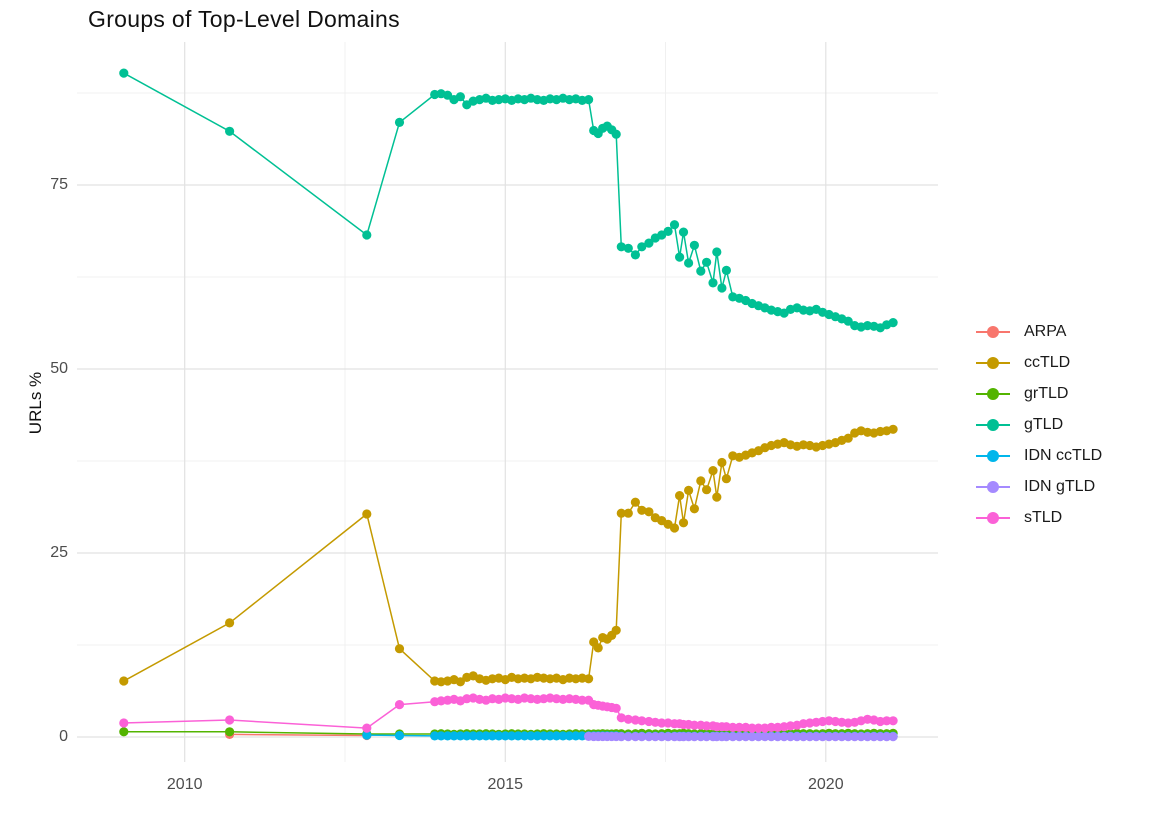  Describe the element at coordinates (1039, 331) in the screenshot. I see `legend-item: ARPA` at that location.